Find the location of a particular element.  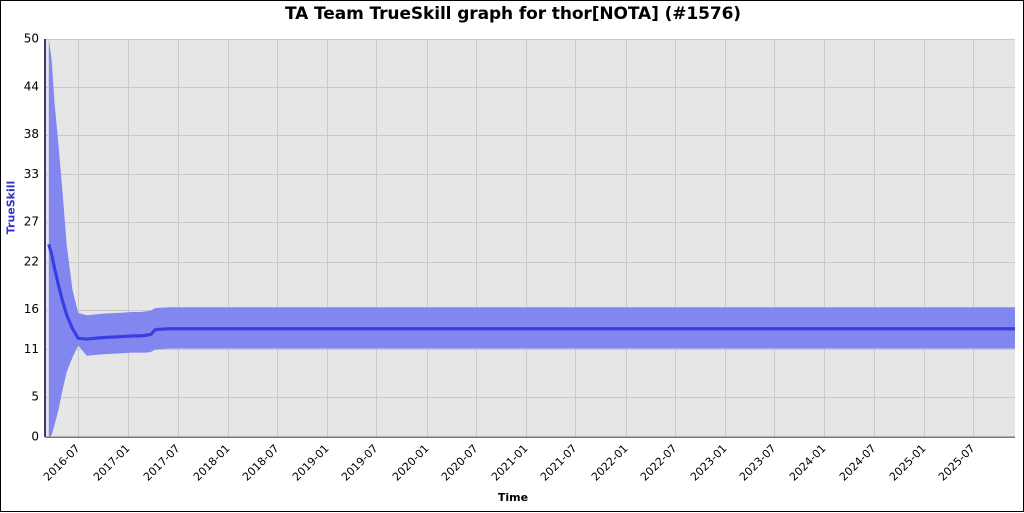

x-tick-label: 2020-01 is located at coordinates (411, 463).